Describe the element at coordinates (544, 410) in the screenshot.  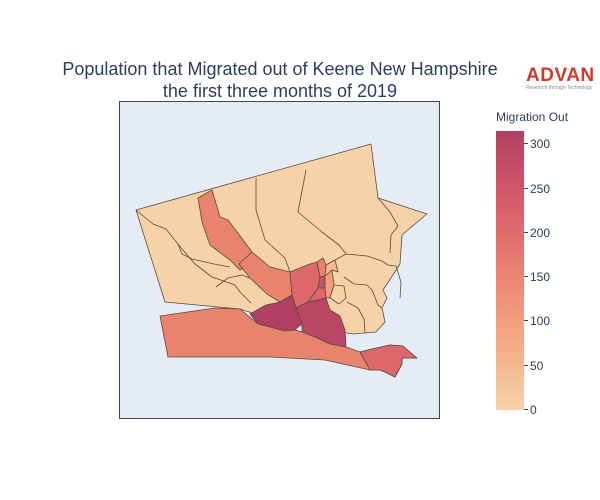
I see `colorbar-tick: 0` at that location.